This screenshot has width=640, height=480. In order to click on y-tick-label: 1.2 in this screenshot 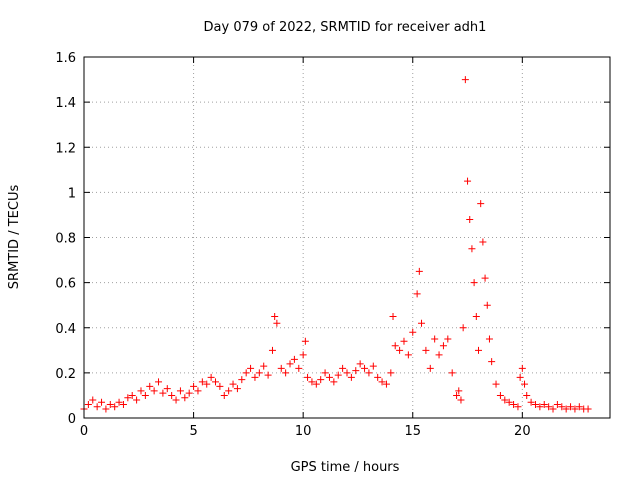, I will do `click(65, 148)`.